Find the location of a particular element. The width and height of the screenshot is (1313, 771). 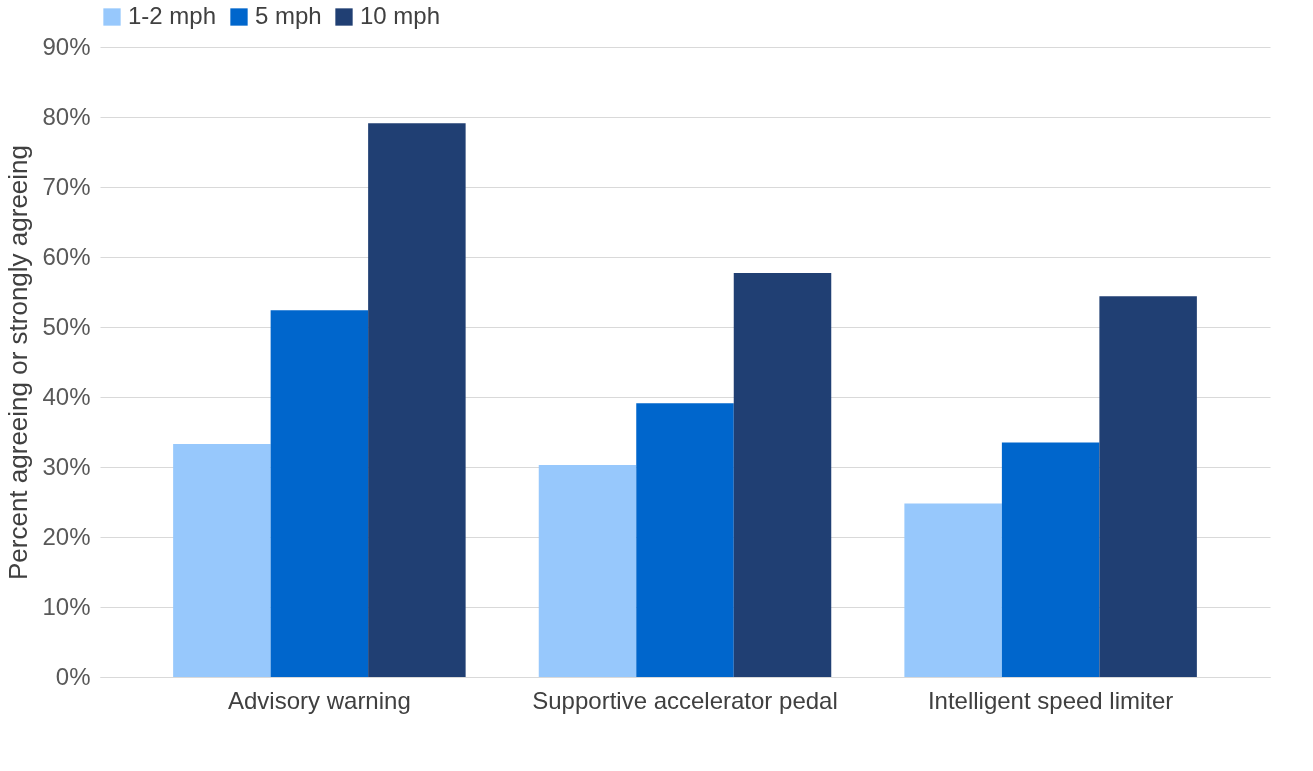

y-tick-label: 90% is located at coordinates (66, 46).